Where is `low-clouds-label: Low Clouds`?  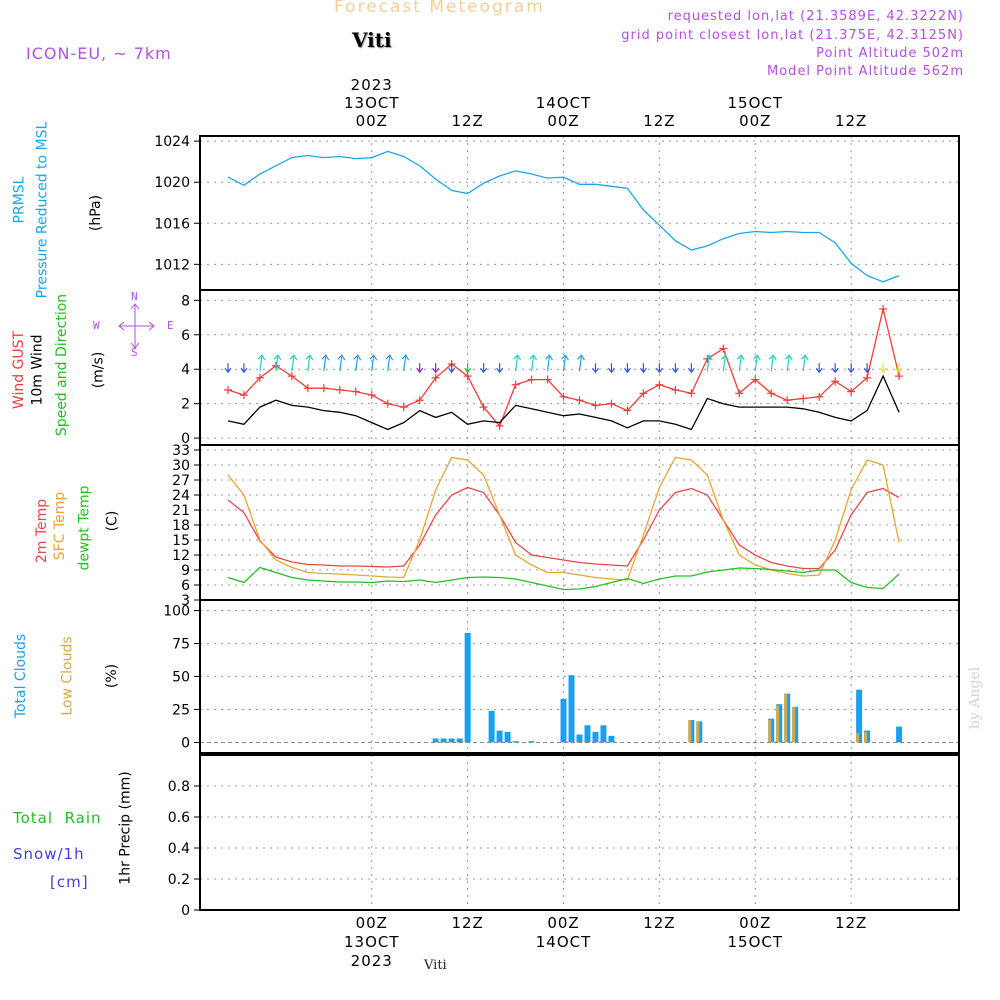
low-clouds-label: Low Clouds is located at coordinates (67, 676).